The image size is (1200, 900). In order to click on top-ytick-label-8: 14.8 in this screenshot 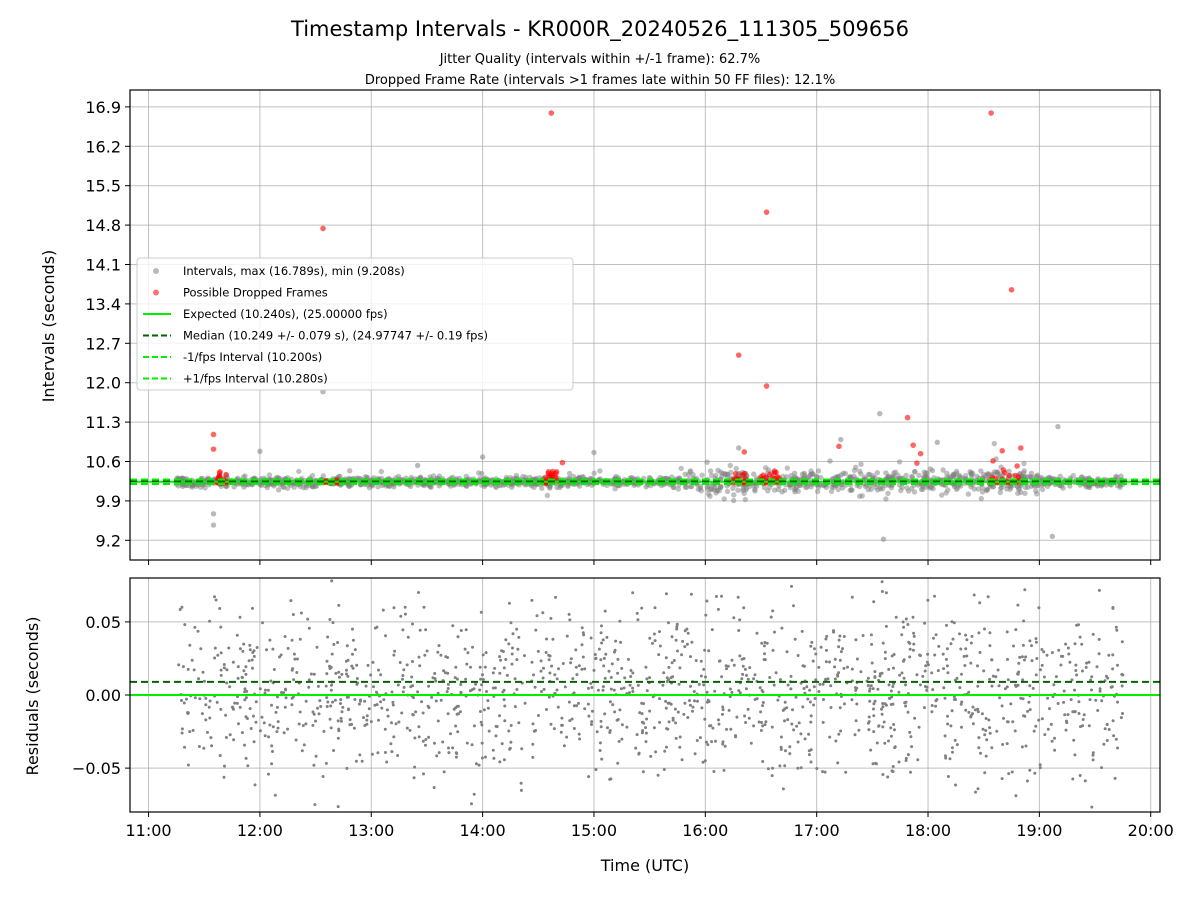, I will do `click(103, 225)`.